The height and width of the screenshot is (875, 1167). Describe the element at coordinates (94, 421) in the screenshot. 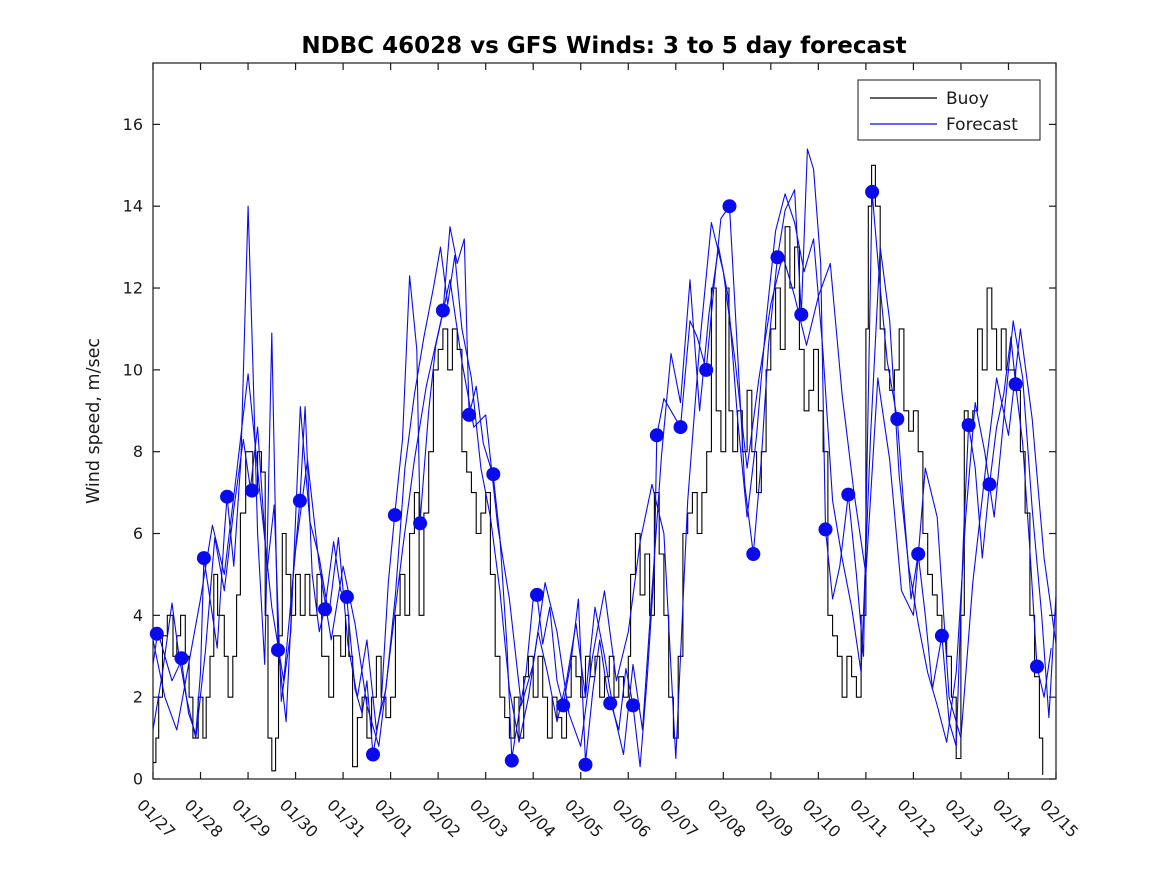

I see `y-axis-label: Wind speed, m/sec` at that location.